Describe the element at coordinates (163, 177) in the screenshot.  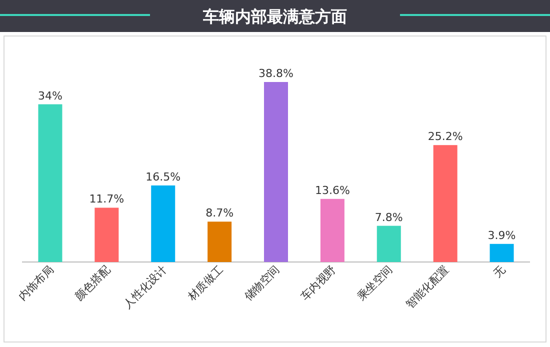
I see `data-label: 16.5%` at that location.